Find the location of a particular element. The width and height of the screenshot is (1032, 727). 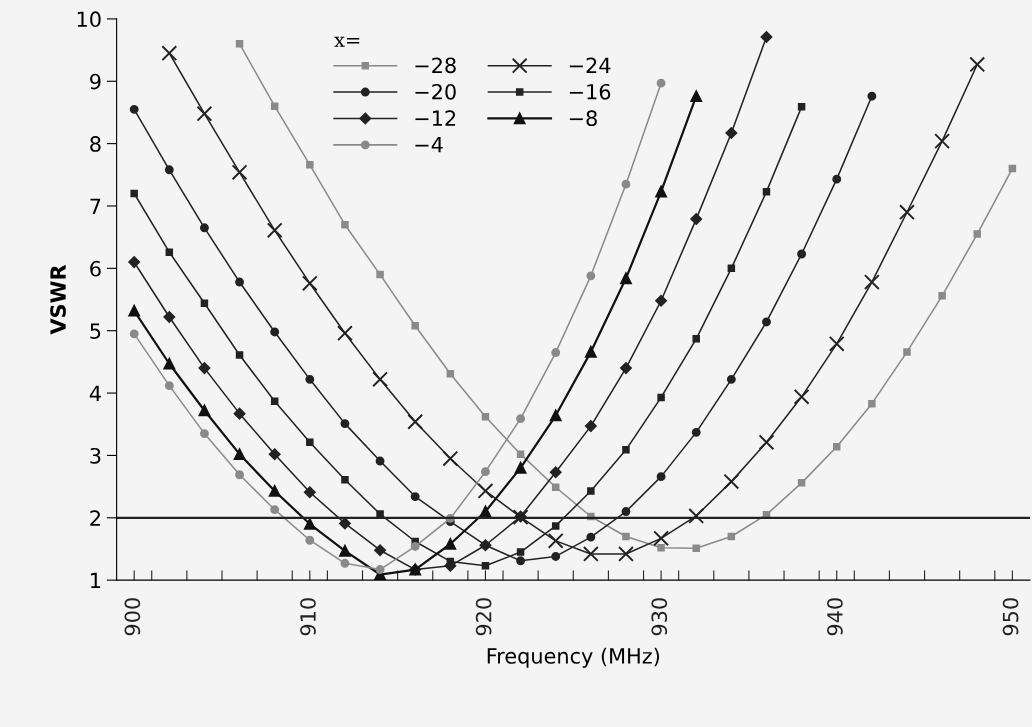

legend-label: −12 is located at coordinates (435, 118).